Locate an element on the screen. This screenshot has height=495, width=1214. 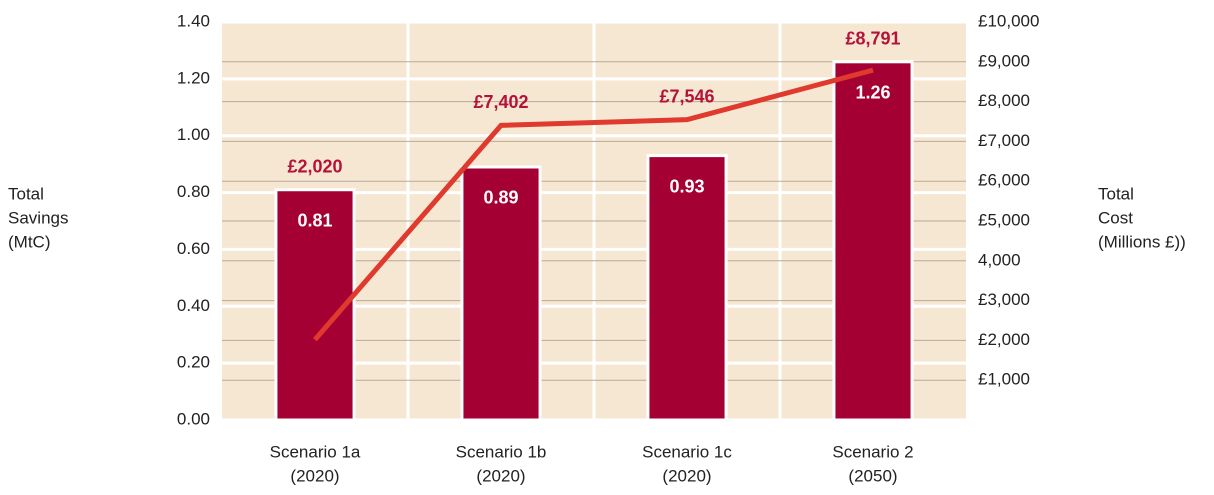
x-tick-label: Scenario 2 is located at coordinates (872, 451).